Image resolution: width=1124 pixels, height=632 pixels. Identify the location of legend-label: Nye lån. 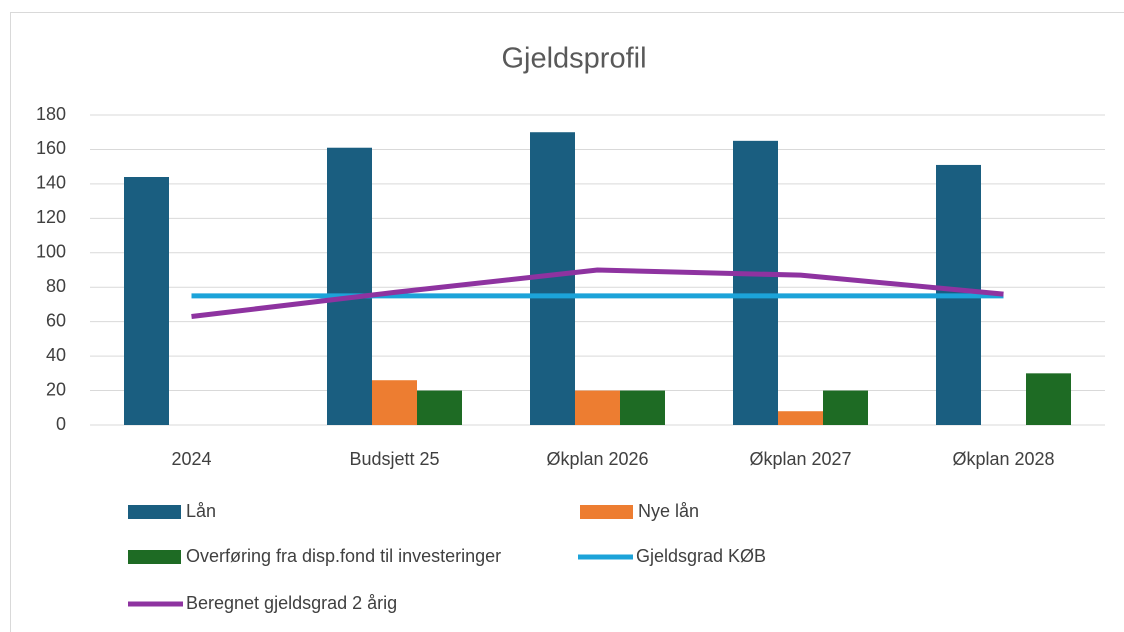
(668, 511).